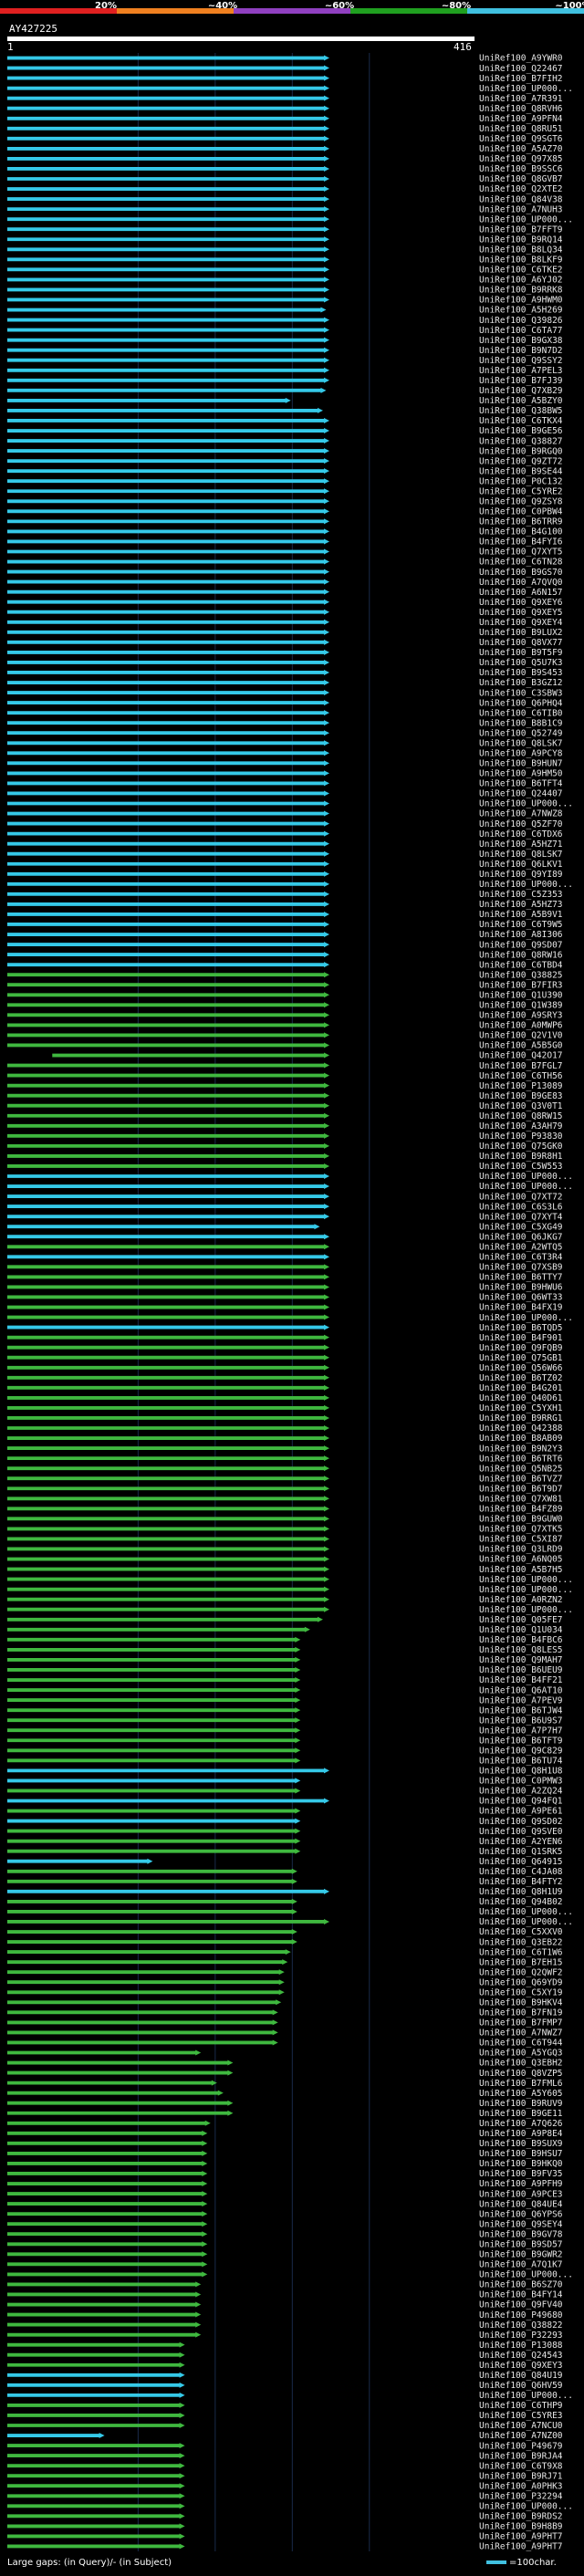  What do you see at coordinates (521, 1802) in the screenshot?
I see `hit-label: UniRef100_Q94FQ1` at bounding box center [521, 1802].